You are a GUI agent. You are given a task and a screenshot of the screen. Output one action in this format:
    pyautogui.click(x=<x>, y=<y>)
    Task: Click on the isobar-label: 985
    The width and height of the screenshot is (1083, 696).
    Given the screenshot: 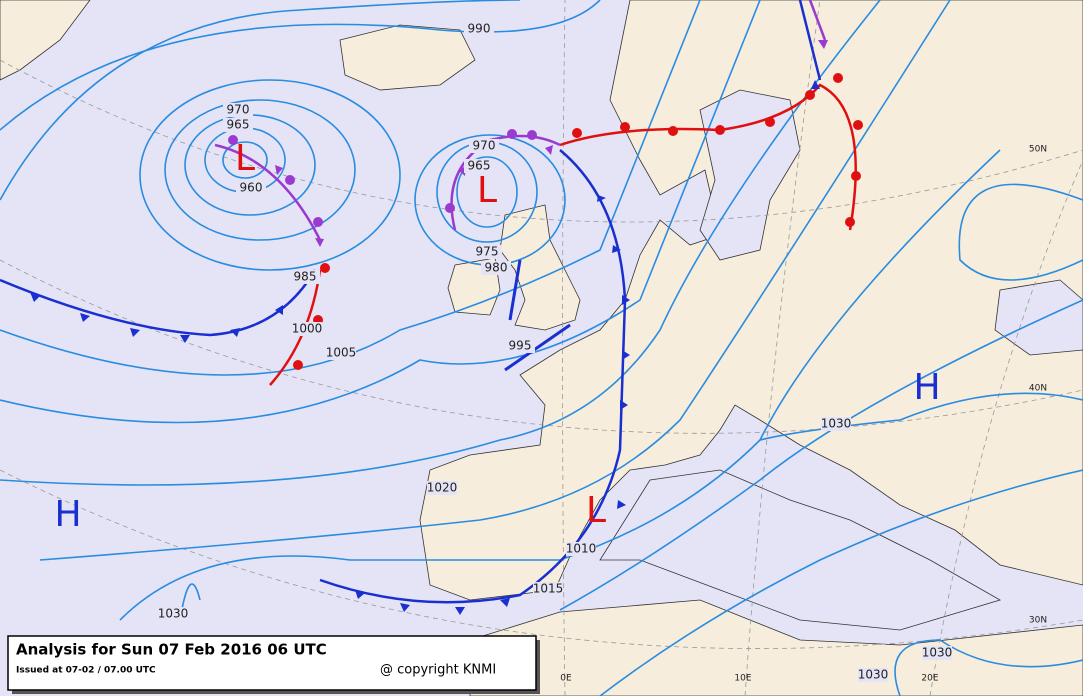 What is the action you would take?
    pyautogui.click(x=305, y=277)
    